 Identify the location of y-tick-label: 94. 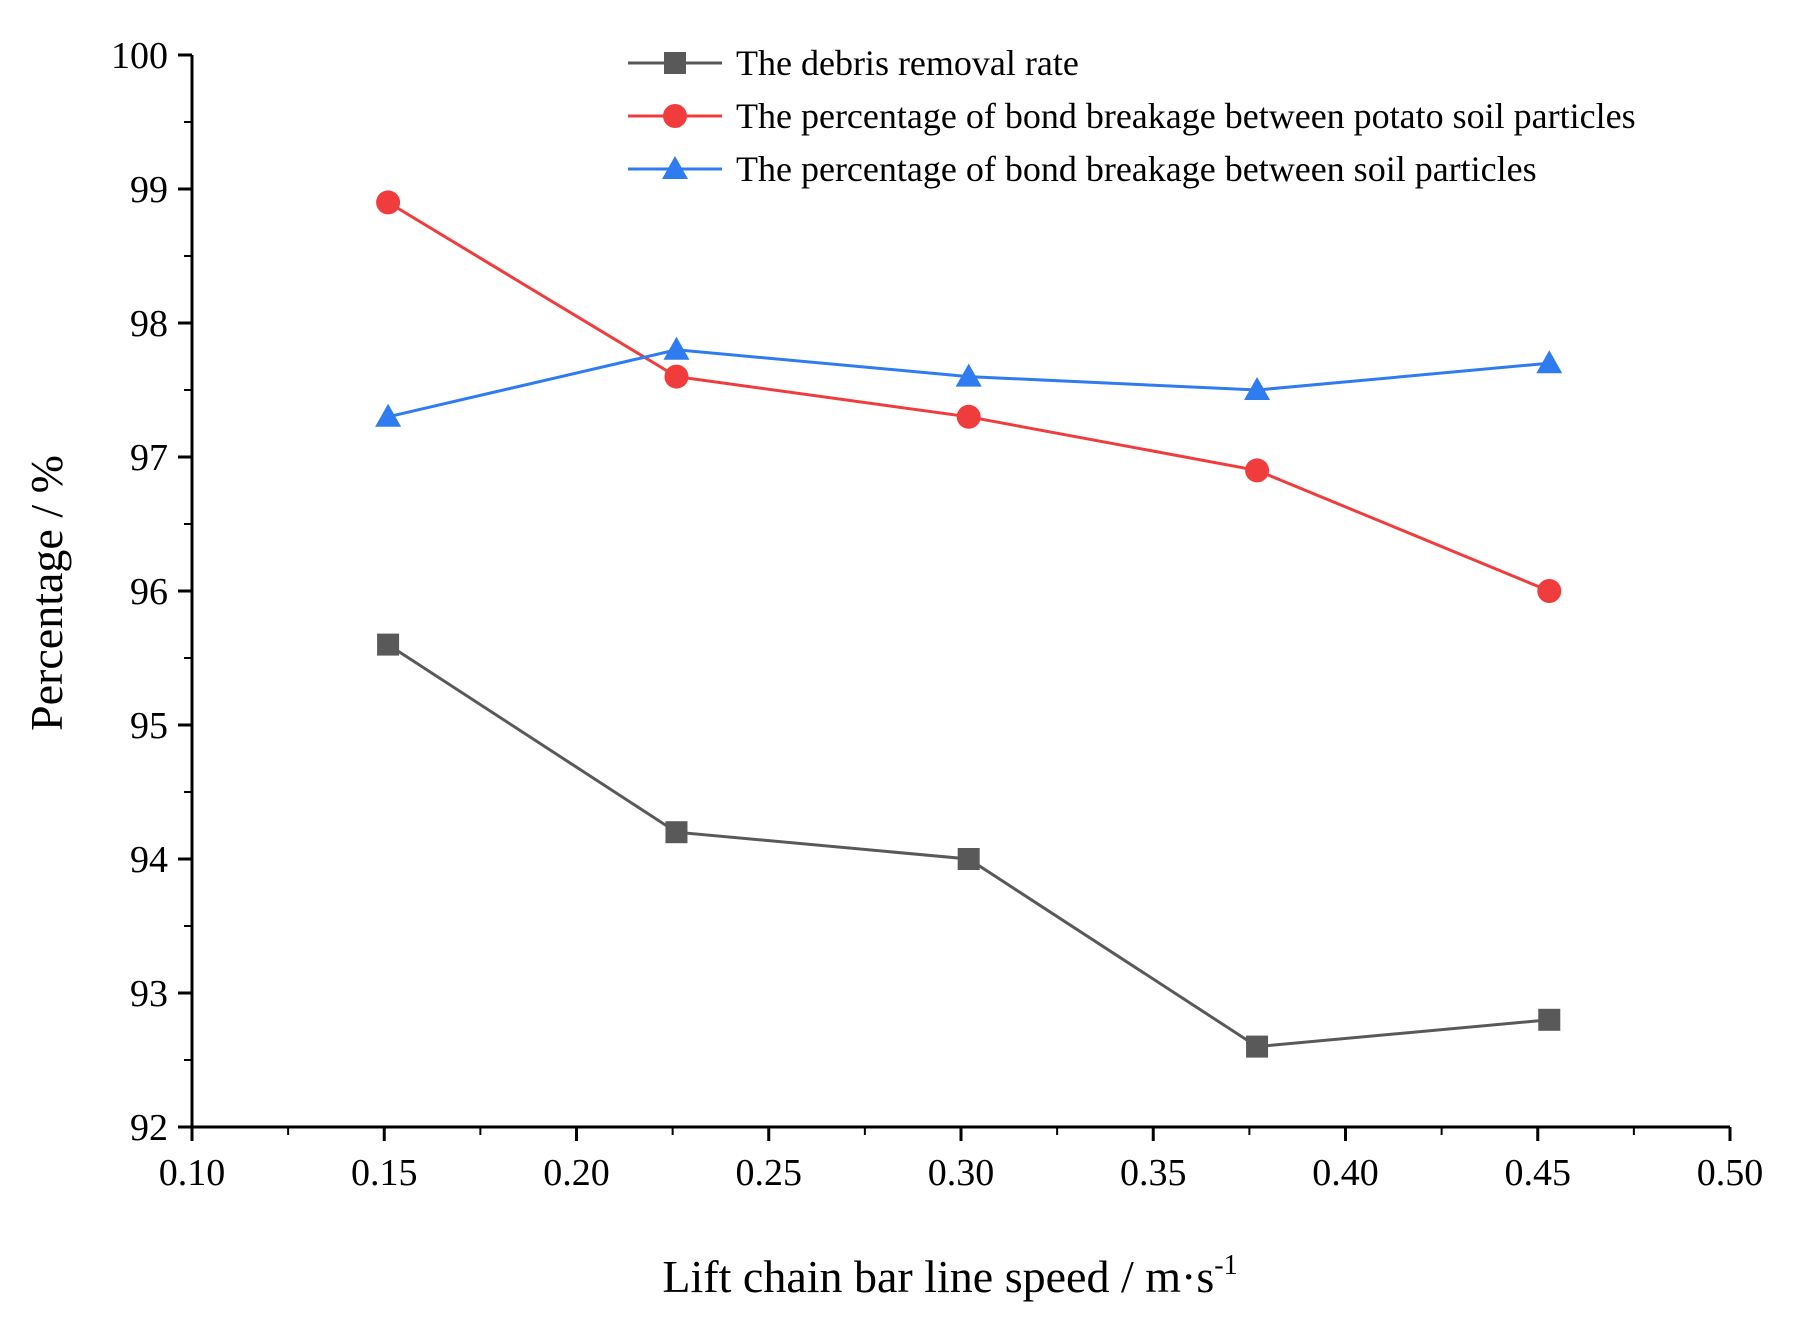
(149, 860).